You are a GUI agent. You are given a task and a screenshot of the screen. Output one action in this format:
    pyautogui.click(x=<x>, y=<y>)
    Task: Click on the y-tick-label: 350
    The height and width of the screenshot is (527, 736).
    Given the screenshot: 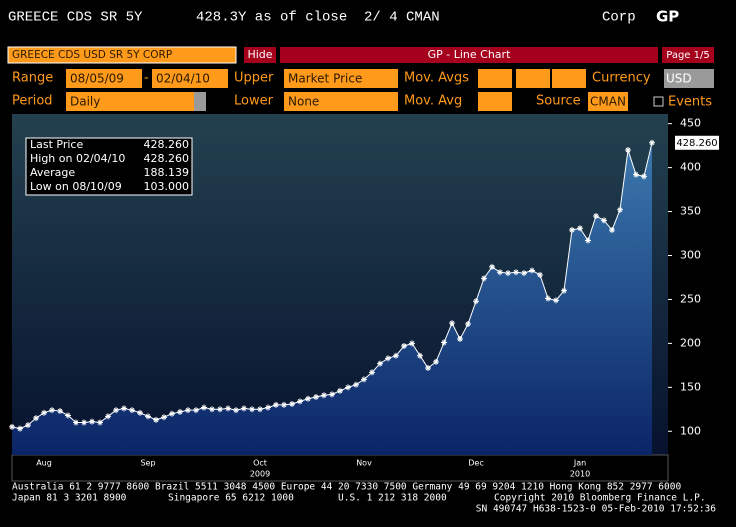 What is the action you would take?
    pyautogui.click(x=690, y=211)
    